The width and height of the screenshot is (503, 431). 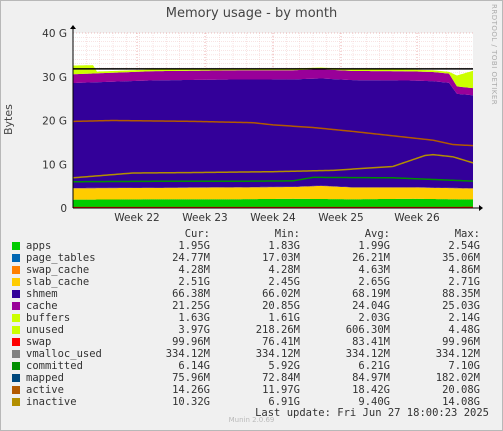 What do you see at coordinates (54, 34) in the screenshot?
I see `y-tick-label: 40 G` at bounding box center [54, 34].